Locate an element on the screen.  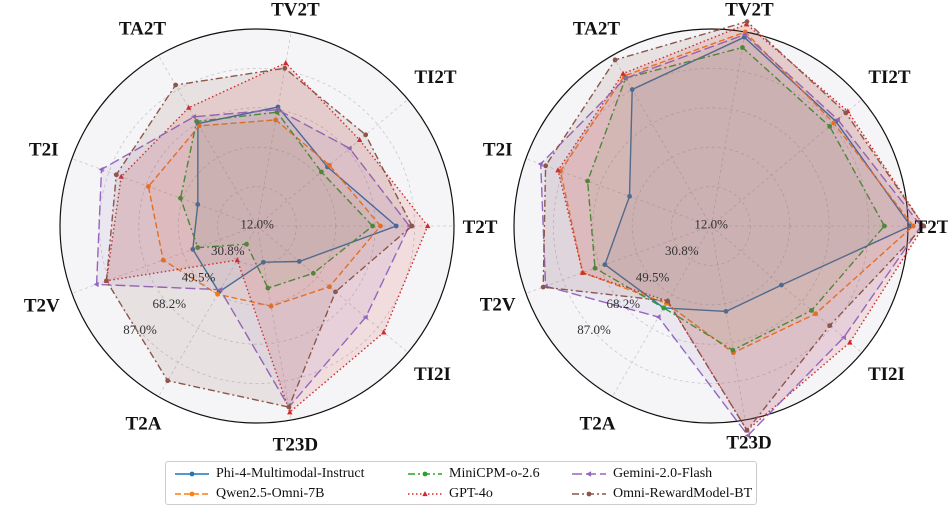
radial-tick-label: 87.0% is located at coordinates (594, 329).